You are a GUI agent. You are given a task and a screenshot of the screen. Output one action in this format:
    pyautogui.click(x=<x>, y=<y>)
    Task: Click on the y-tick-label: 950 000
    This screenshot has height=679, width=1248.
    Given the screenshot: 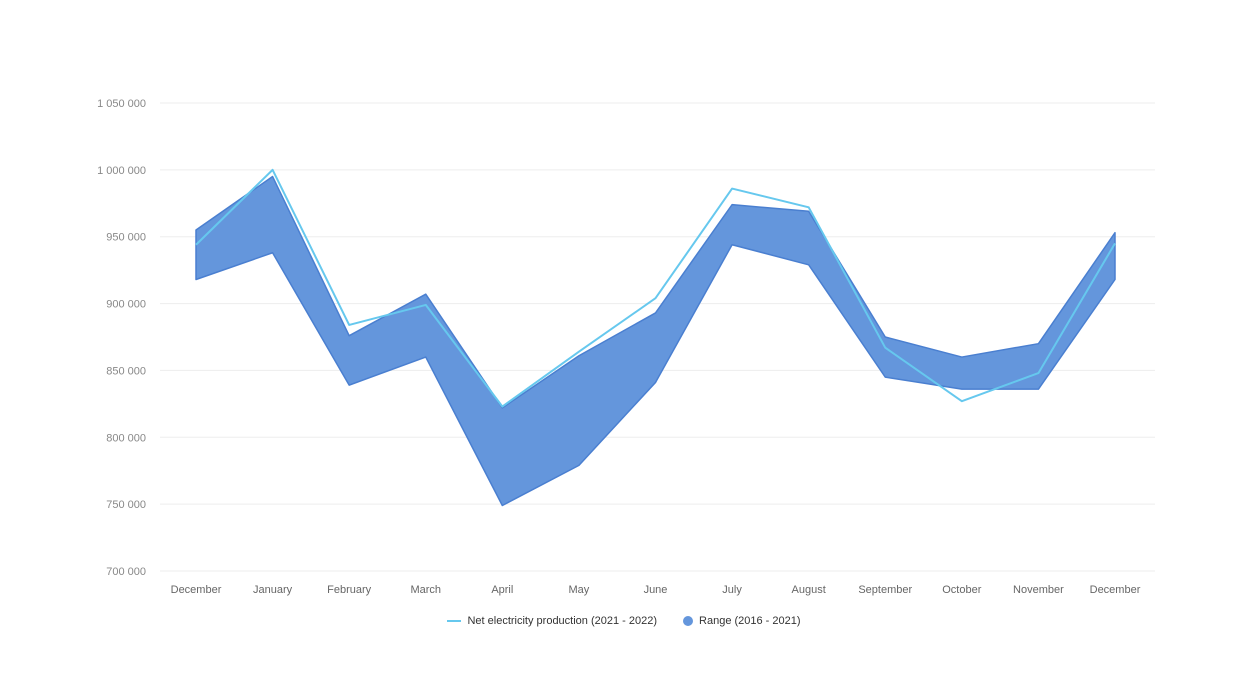 What is the action you would take?
    pyautogui.click(x=126, y=238)
    